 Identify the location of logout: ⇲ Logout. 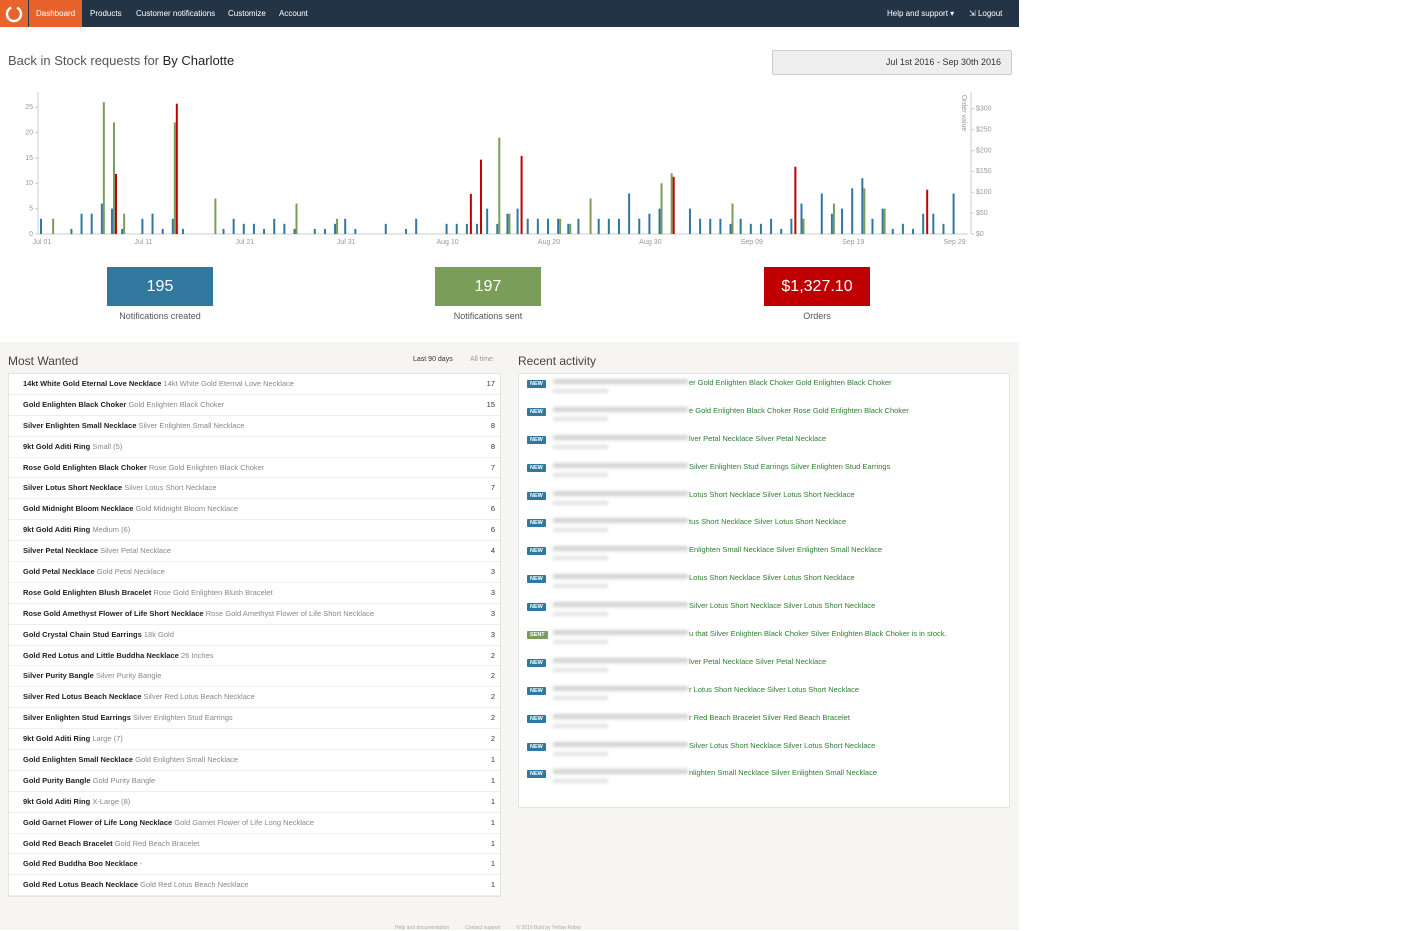
(986, 13).